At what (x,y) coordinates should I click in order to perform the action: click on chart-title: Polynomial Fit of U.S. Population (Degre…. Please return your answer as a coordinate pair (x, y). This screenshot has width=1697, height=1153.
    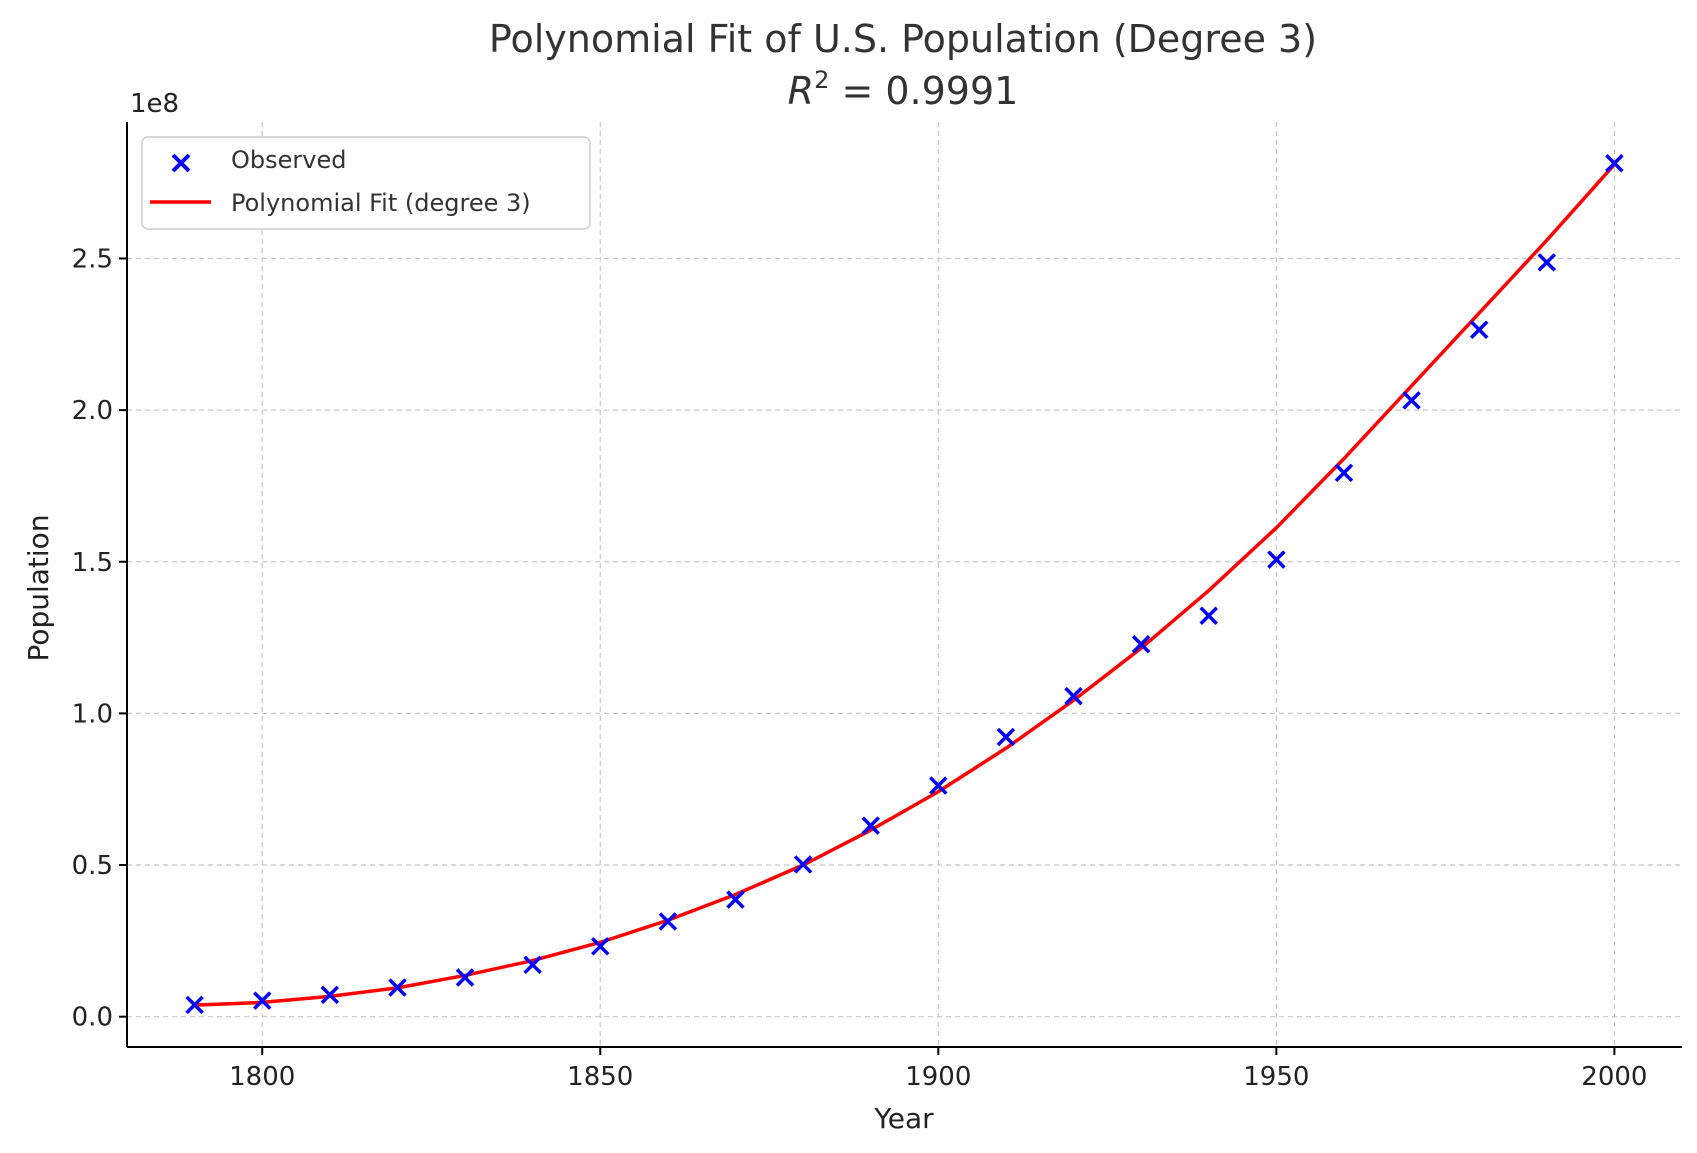
    Looking at the image, I should click on (903, 39).